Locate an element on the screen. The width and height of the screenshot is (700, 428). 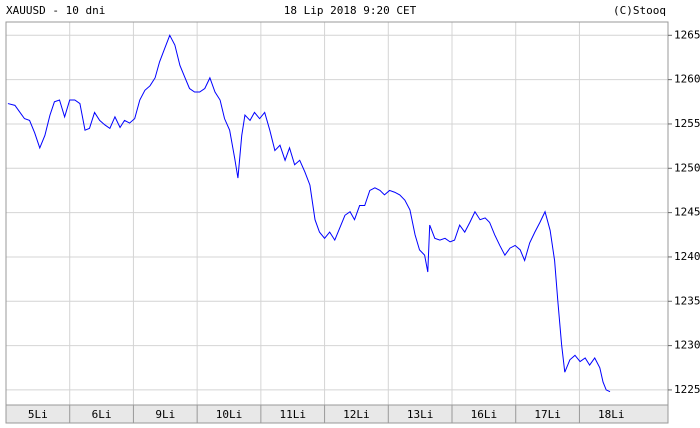
y-tick-label: 1230 is located at coordinates (687, 345).